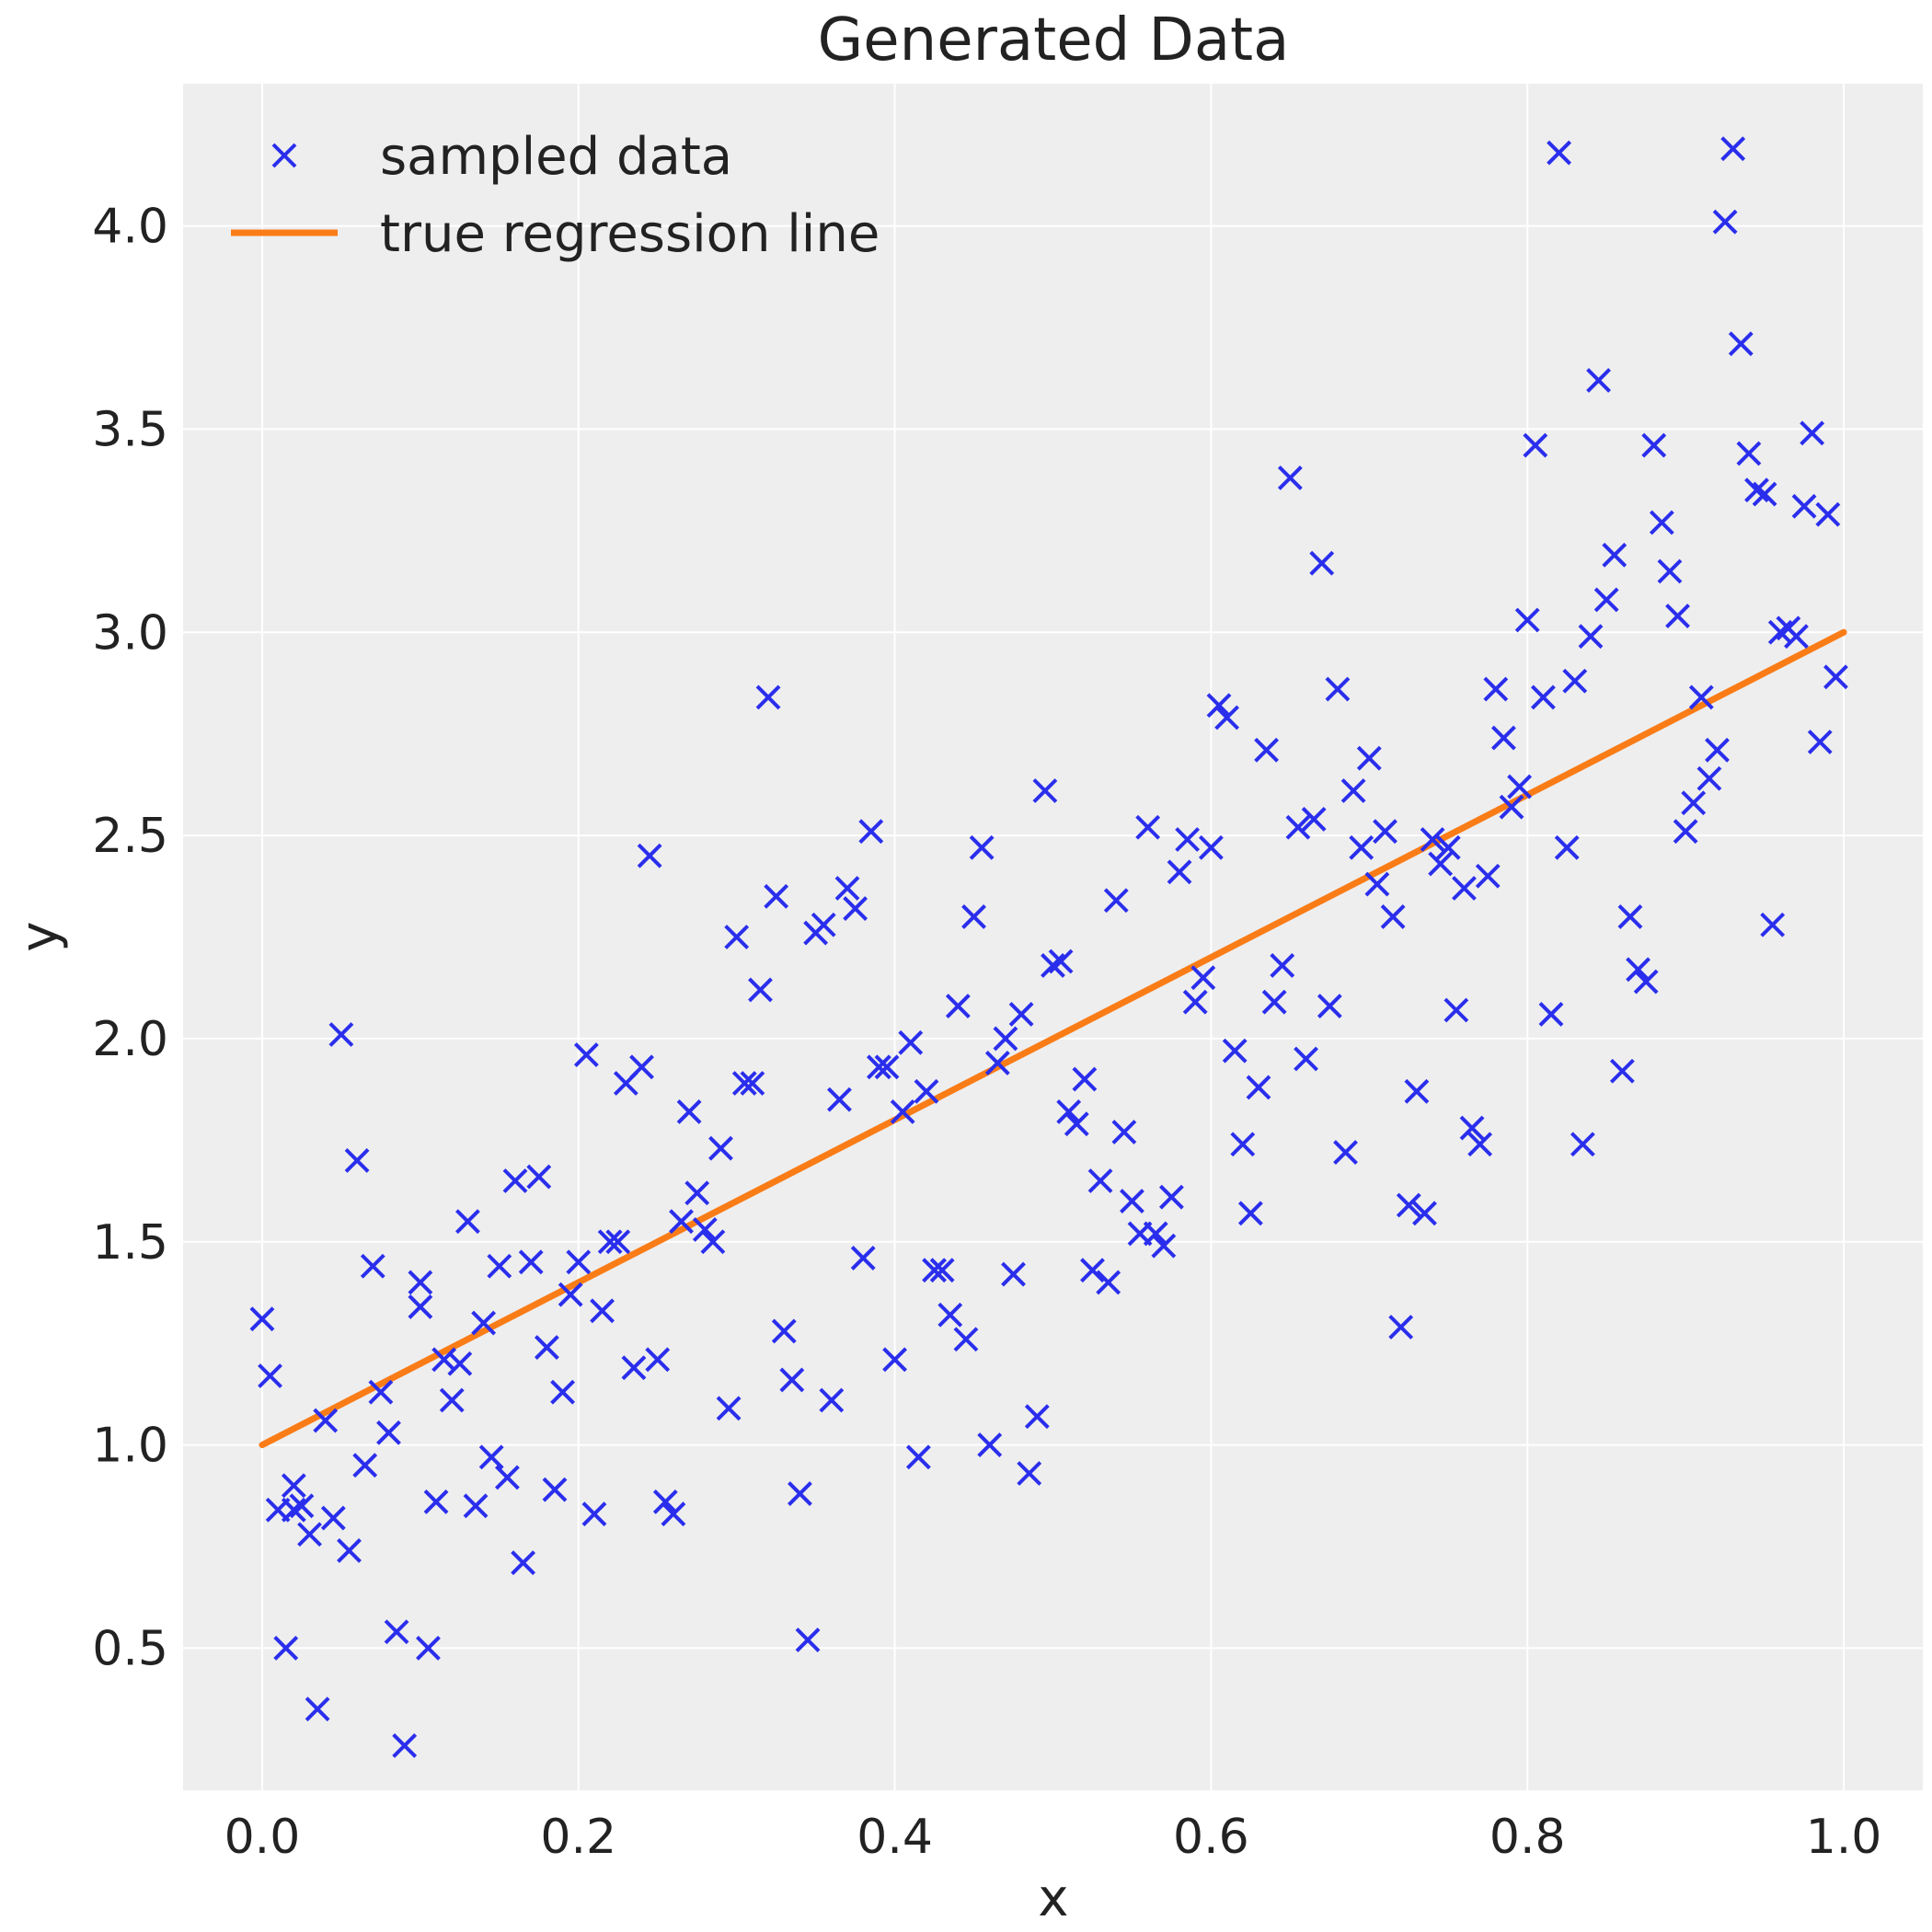 The height and width of the screenshot is (1932, 1932). I want to click on x-tick-label: 0.8, so click(1527, 1837).